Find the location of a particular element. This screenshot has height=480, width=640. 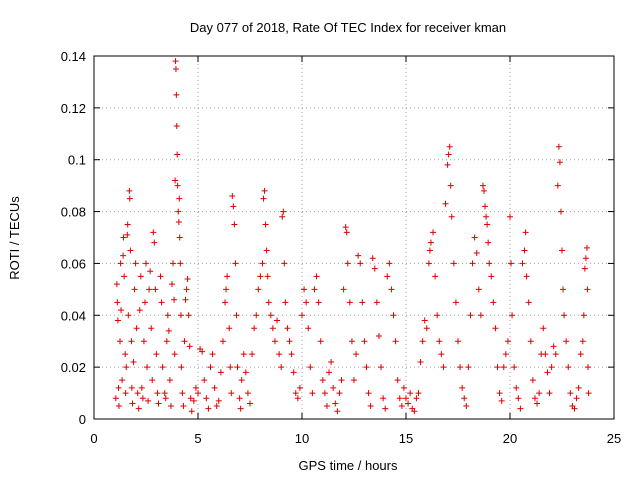

x-tick-label: 15 is located at coordinates (406, 438).